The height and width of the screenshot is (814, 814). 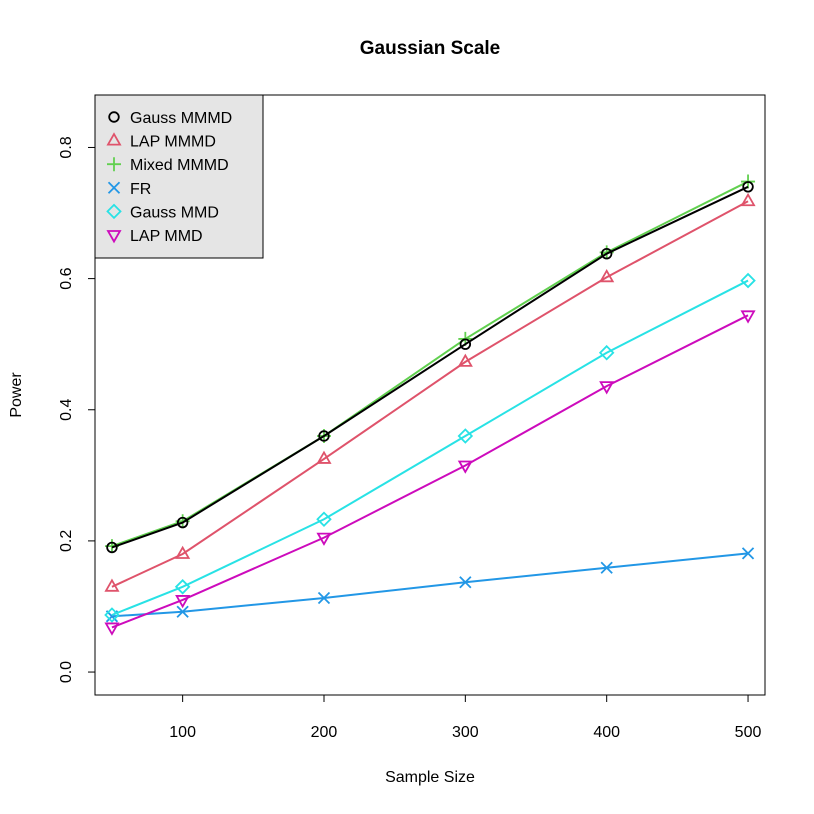 I want to click on x-tick-label: 100, so click(x=182, y=732).